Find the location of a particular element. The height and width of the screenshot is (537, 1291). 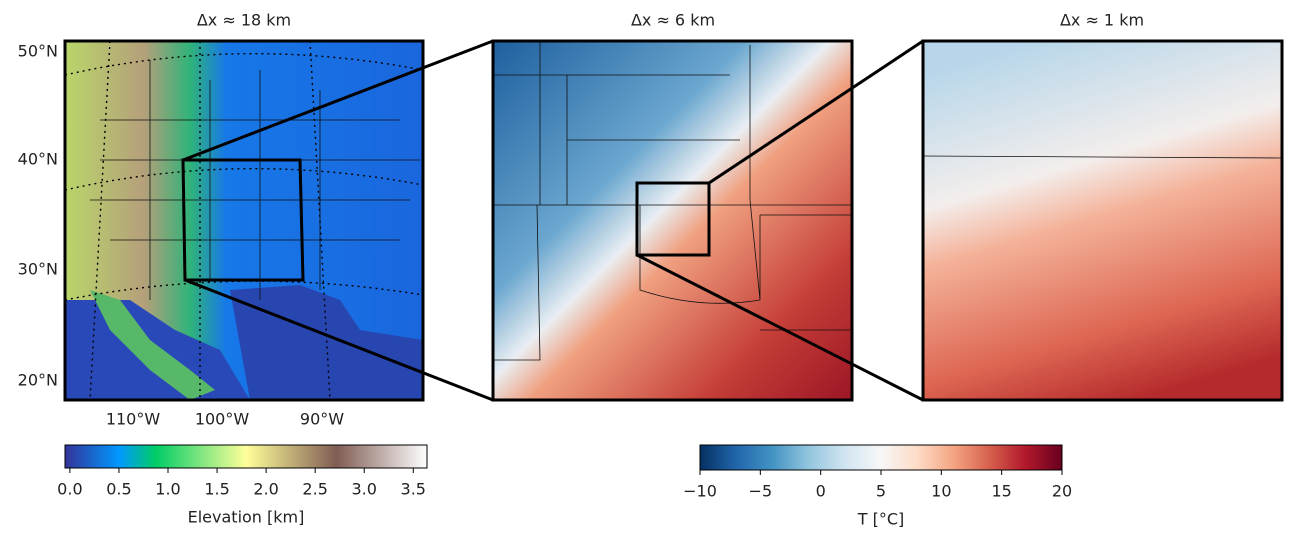

lon-label: 110°W is located at coordinates (133, 419).